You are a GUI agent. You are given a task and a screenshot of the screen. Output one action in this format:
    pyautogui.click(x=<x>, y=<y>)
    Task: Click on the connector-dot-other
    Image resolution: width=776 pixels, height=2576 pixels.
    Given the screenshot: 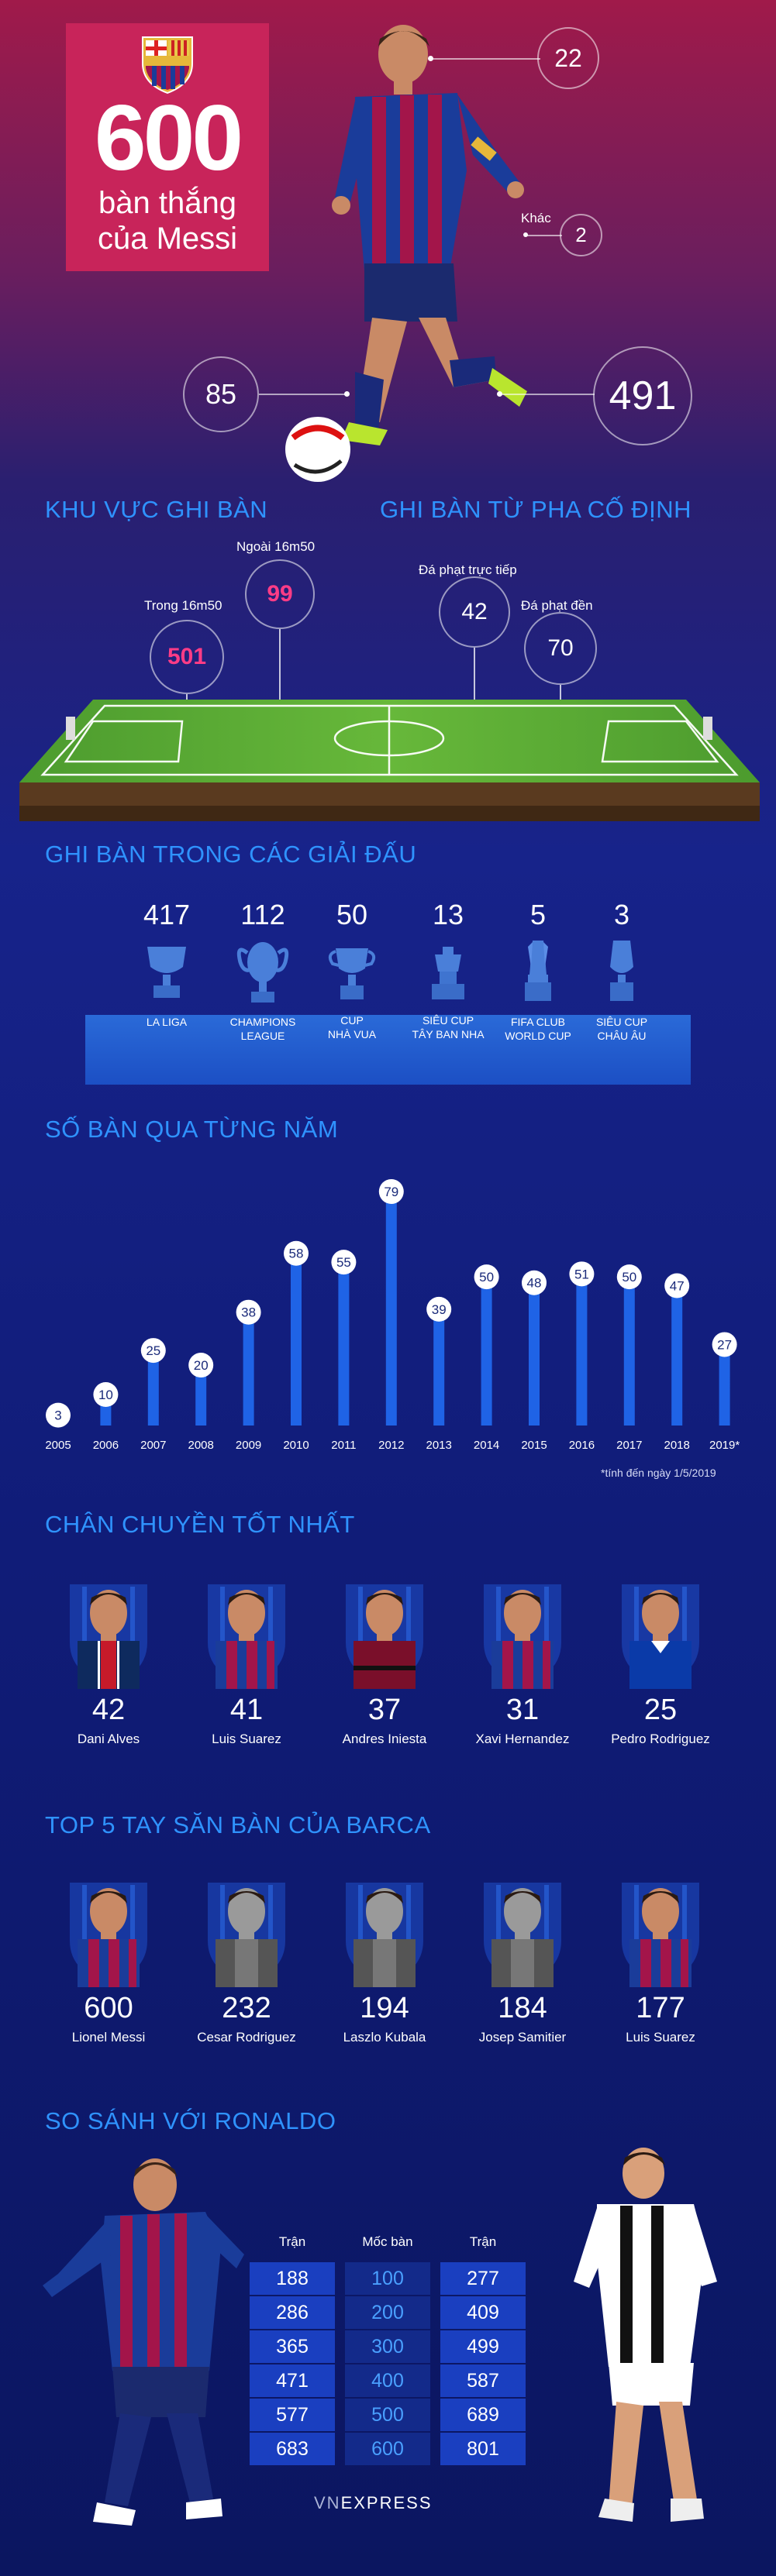 What is the action you would take?
    pyautogui.click(x=525, y=234)
    